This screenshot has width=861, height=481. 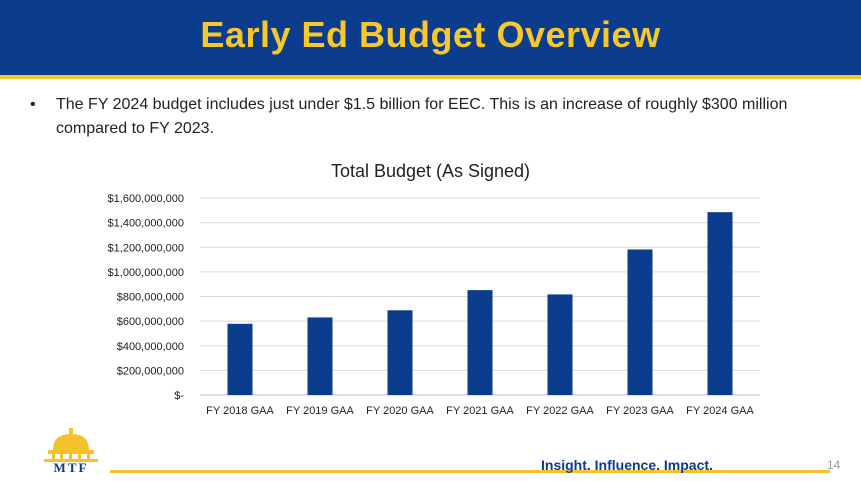 What do you see at coordinates (179, 396) in the screenshot?
I see `y-tick-label: $-` at bounding box center [179, 396].